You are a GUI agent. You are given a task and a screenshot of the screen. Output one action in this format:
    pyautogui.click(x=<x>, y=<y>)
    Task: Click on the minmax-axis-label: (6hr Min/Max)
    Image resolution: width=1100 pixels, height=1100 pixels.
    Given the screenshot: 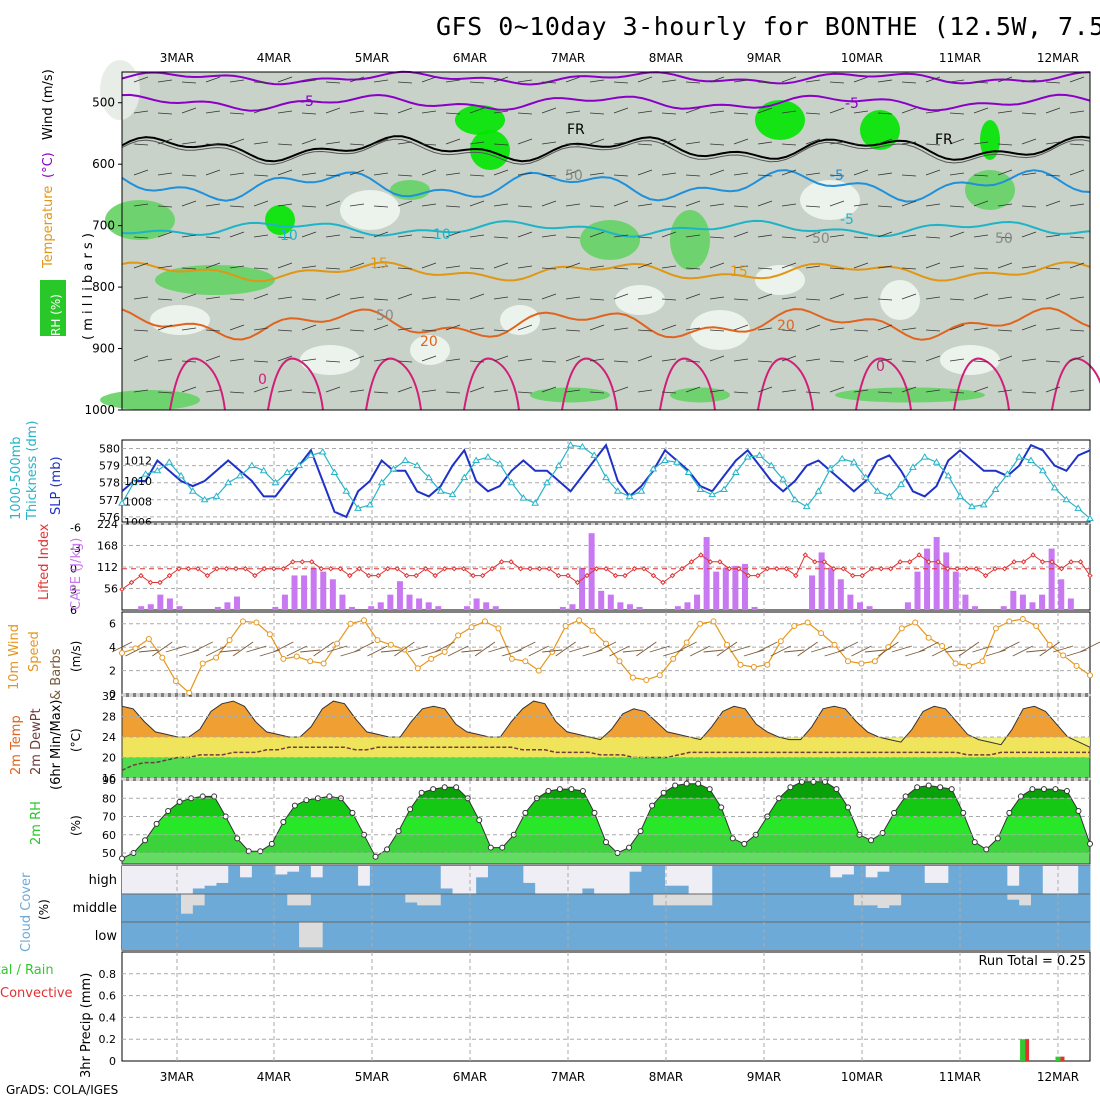 What is the action you would take?
    pyautogui.click(x=56, y=745)
    